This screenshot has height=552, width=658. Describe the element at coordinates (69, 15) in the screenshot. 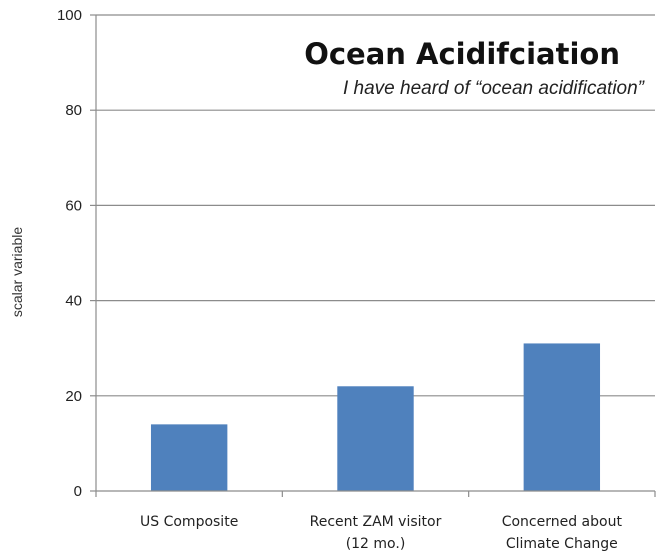

I see `y-tick-label: 100` at that location.